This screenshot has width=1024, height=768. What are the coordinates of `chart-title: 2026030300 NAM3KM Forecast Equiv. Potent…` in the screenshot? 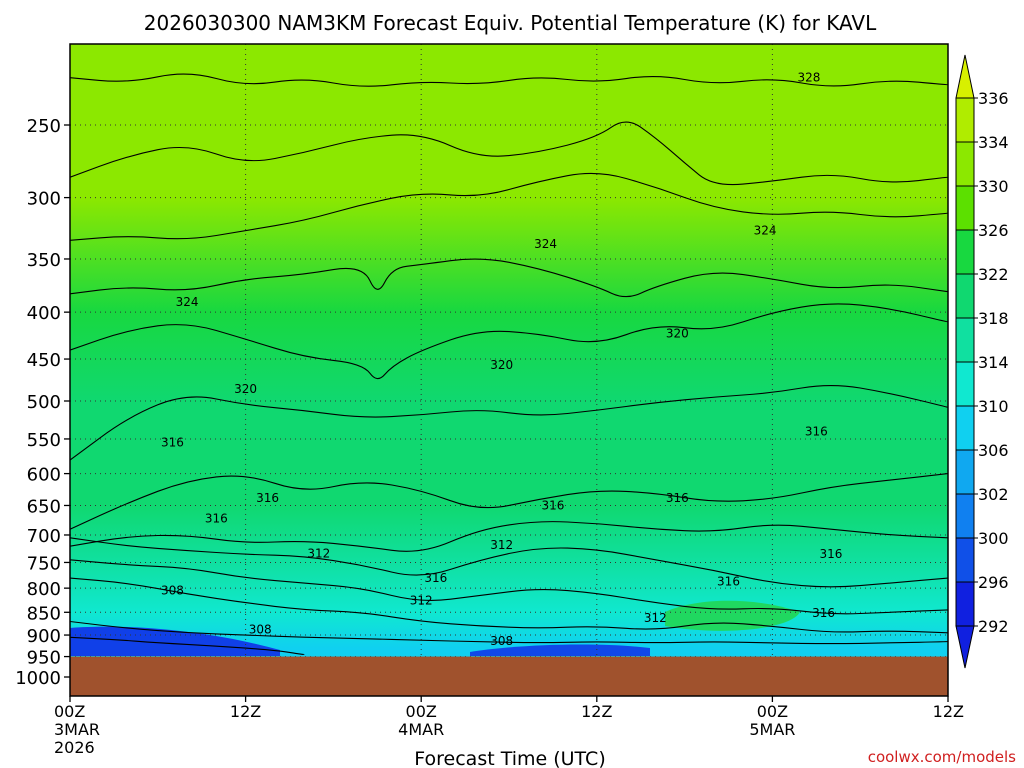 It's located at (510, 23).